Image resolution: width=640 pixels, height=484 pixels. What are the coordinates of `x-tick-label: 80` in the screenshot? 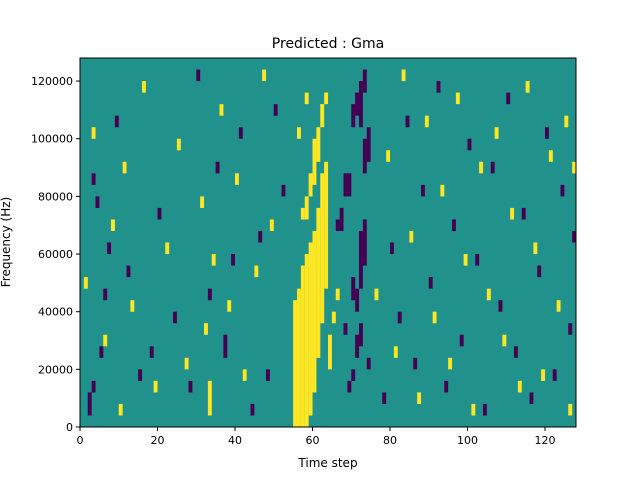 It's located at (390, 440).